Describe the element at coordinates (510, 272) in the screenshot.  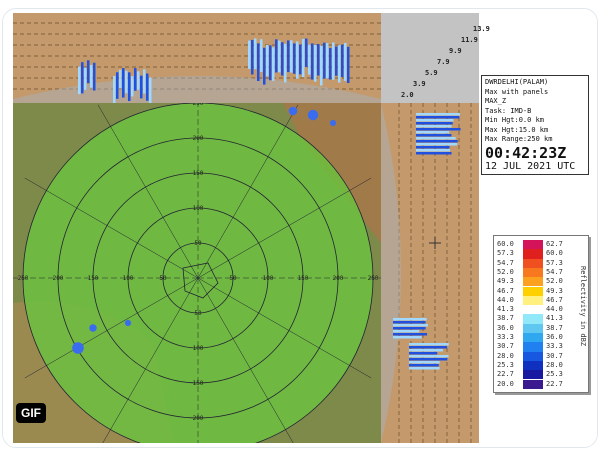
I see `legend-low: 52.0` at that location.